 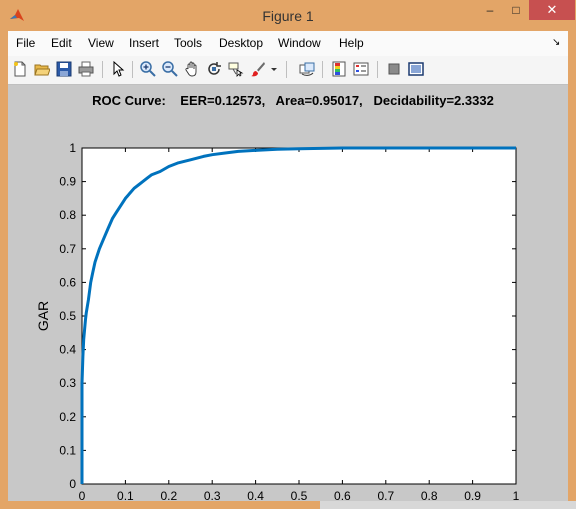 What do you see at coordinates (125, 495) in the screenshot?
I see `x-tick-label: 0.1` at bounding box center [125, 495].